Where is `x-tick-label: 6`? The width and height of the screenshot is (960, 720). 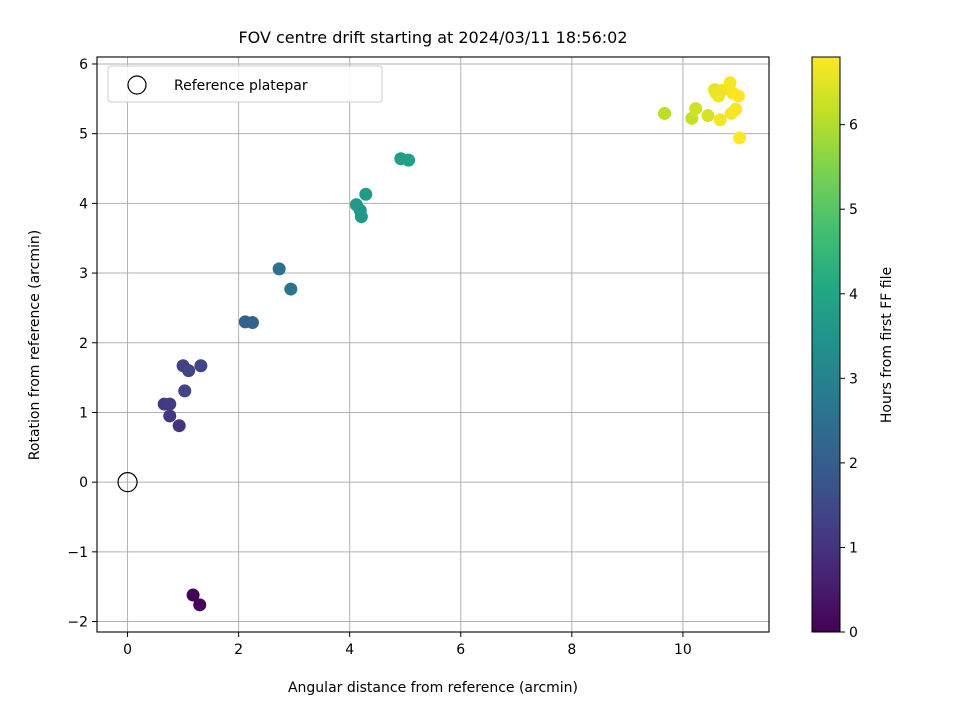 x-tick-label: 6 is located at coordinates (460, 650).